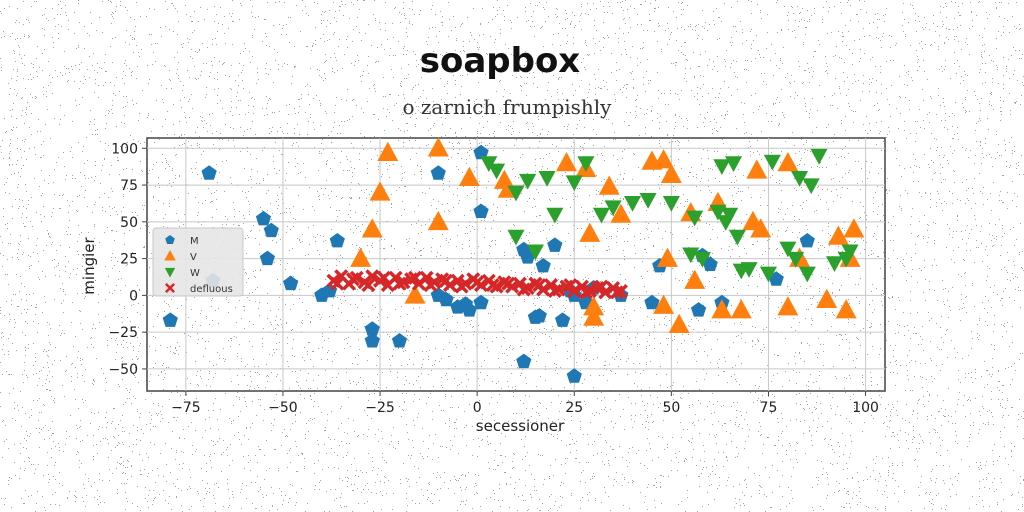  I want to click on legend-box, so click(198, 262).